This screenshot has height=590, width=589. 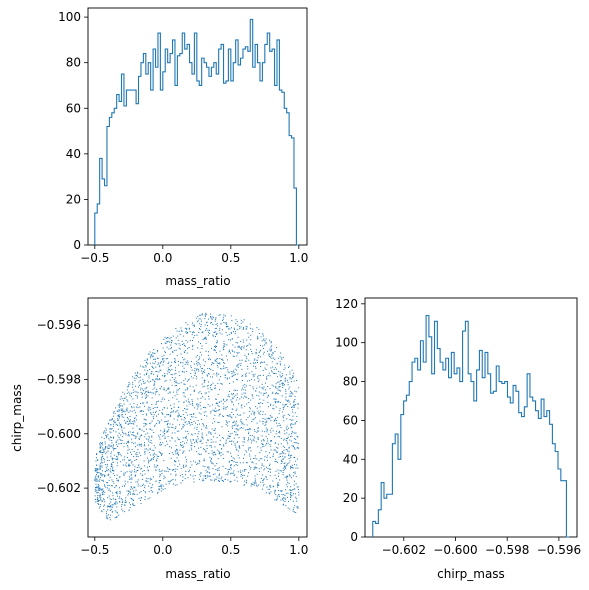 I want to click on x-tick-label: −0.600, so click(x=455, y=550).